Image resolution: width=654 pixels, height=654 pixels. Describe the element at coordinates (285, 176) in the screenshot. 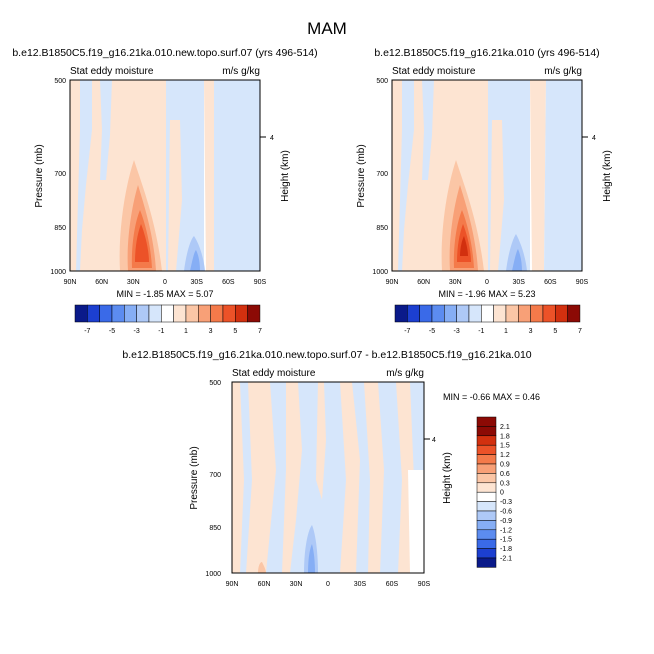

I see `panel-1-ylabel-right: Height (km)` at that location.